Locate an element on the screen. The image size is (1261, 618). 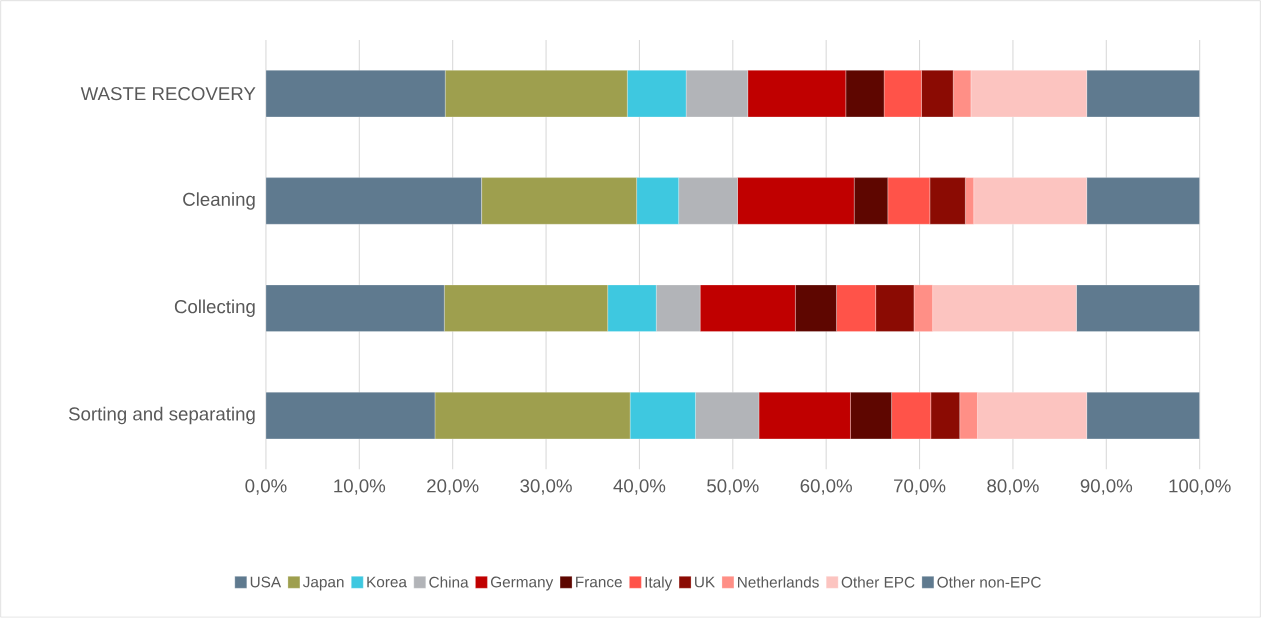
legend-label: China is located at coordinates (449, 582).